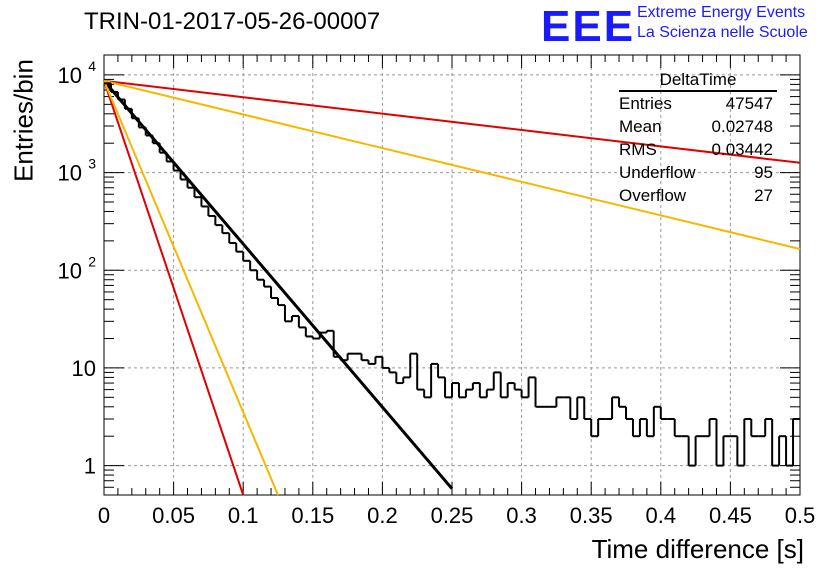 Image resolution: width=836 pixels, height=572 pixels. What do you see at coordinates (232, 21) in the screenshot?
I see `chart-title: TRIN-01-2017-05-26-00007` at bounding box center [232, 21].